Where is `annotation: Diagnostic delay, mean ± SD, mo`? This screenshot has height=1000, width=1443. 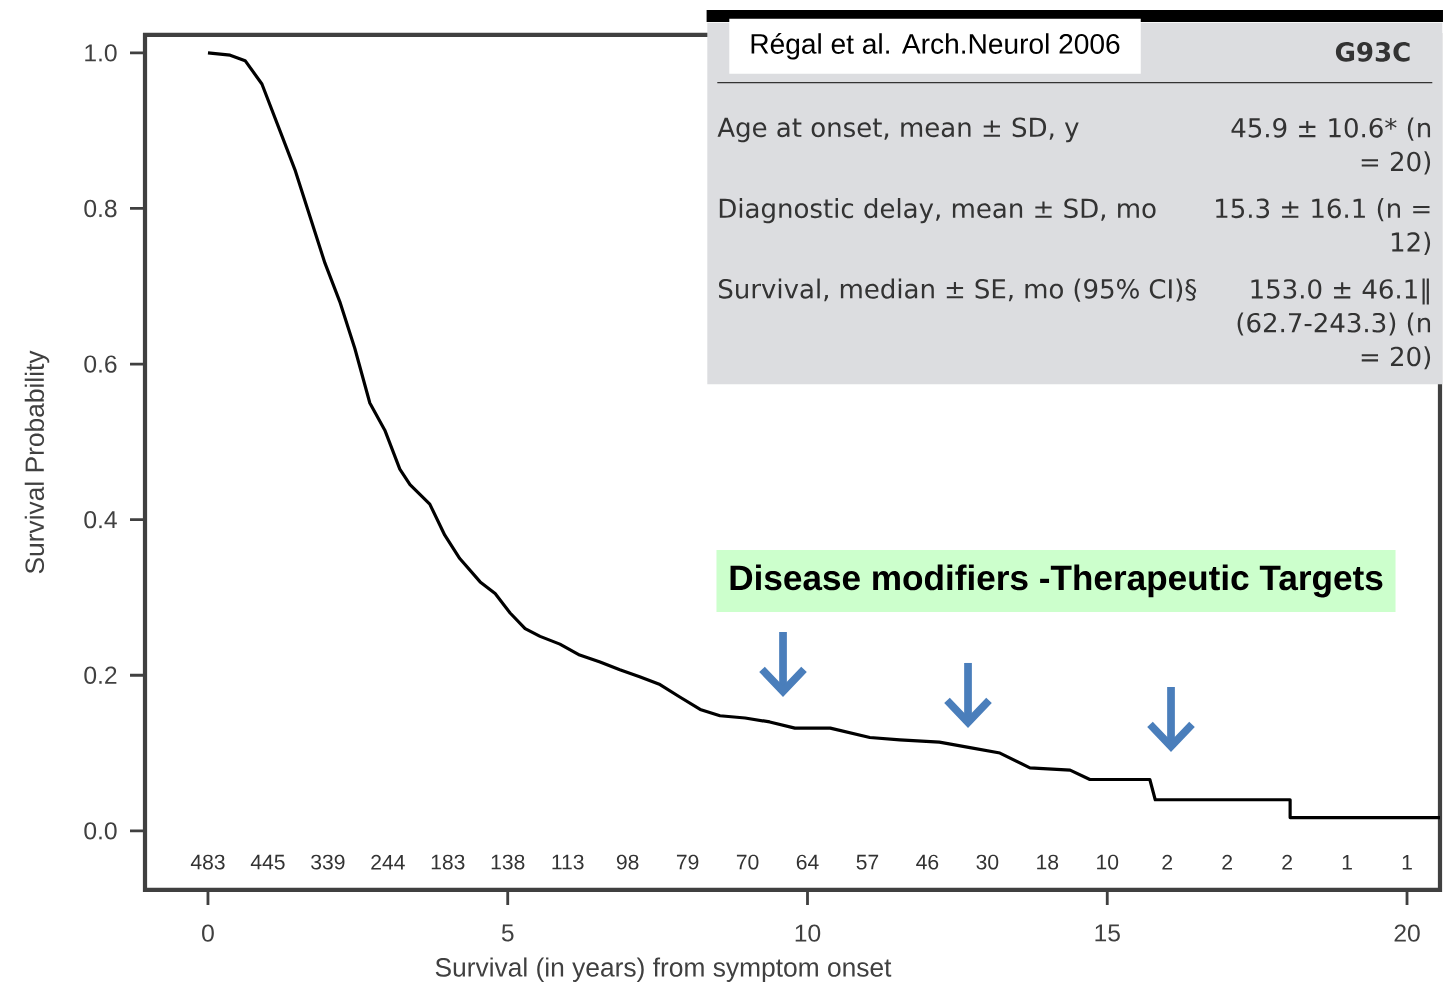 annotation: Diagnostic delay, mean ± SD, mo is located at coordinates (937, 211).